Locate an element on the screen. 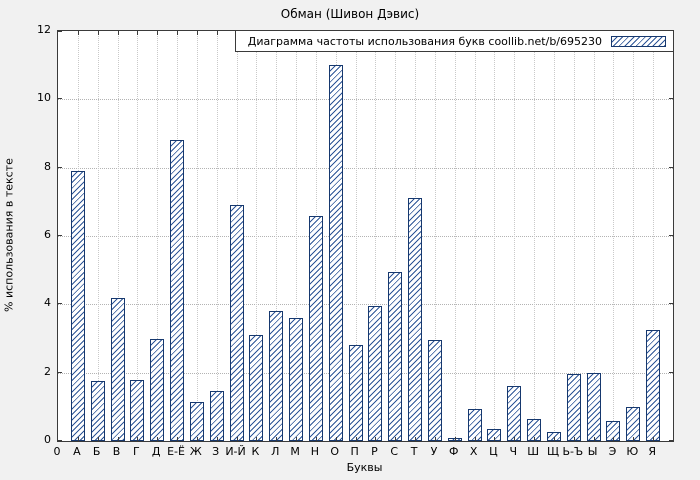 This screenshot has width=700, height=480. bar-Р is located at coordinates (375, 373).